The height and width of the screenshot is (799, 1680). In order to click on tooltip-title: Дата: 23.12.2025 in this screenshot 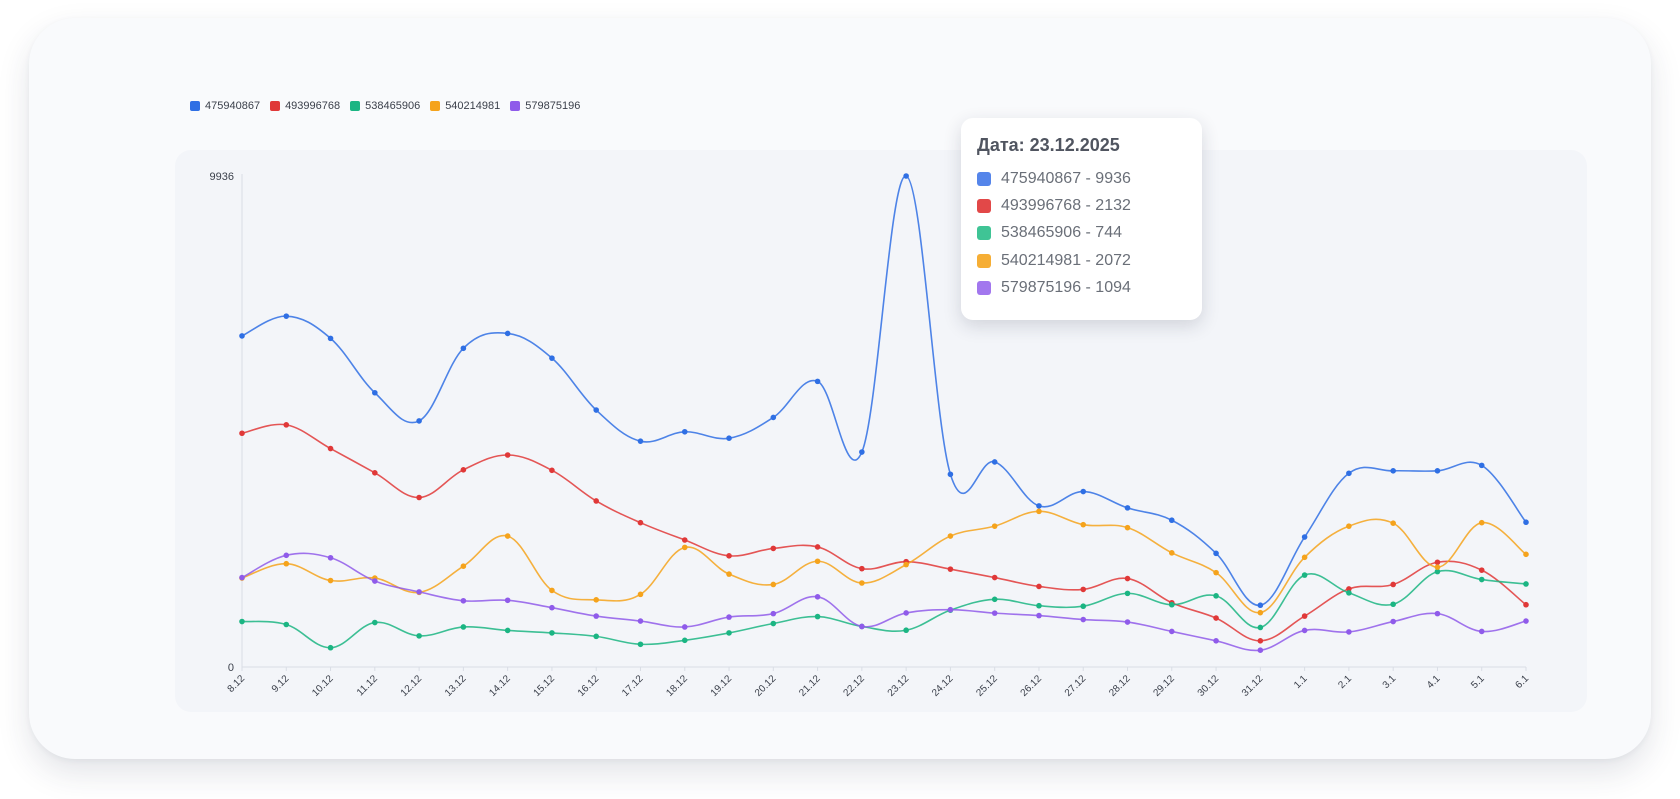, I will do `click(1048, 145)`.